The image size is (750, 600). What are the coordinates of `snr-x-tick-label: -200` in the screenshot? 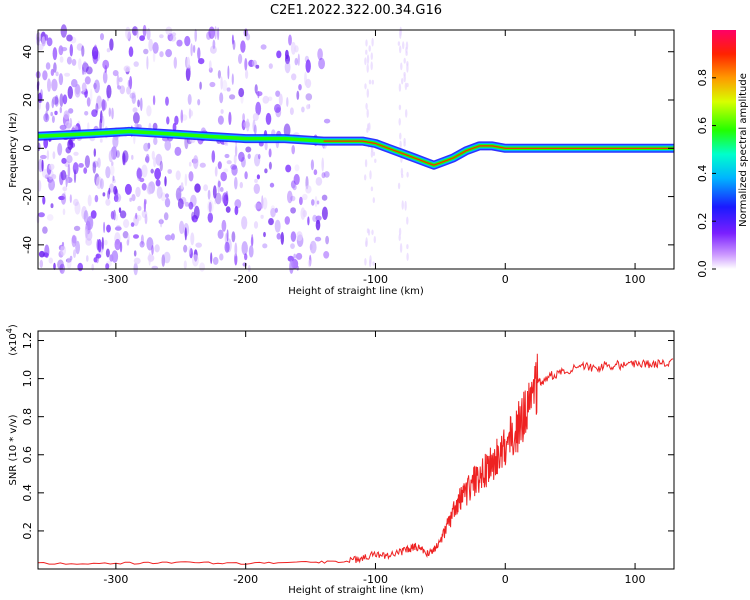 It's located at (245, 579).